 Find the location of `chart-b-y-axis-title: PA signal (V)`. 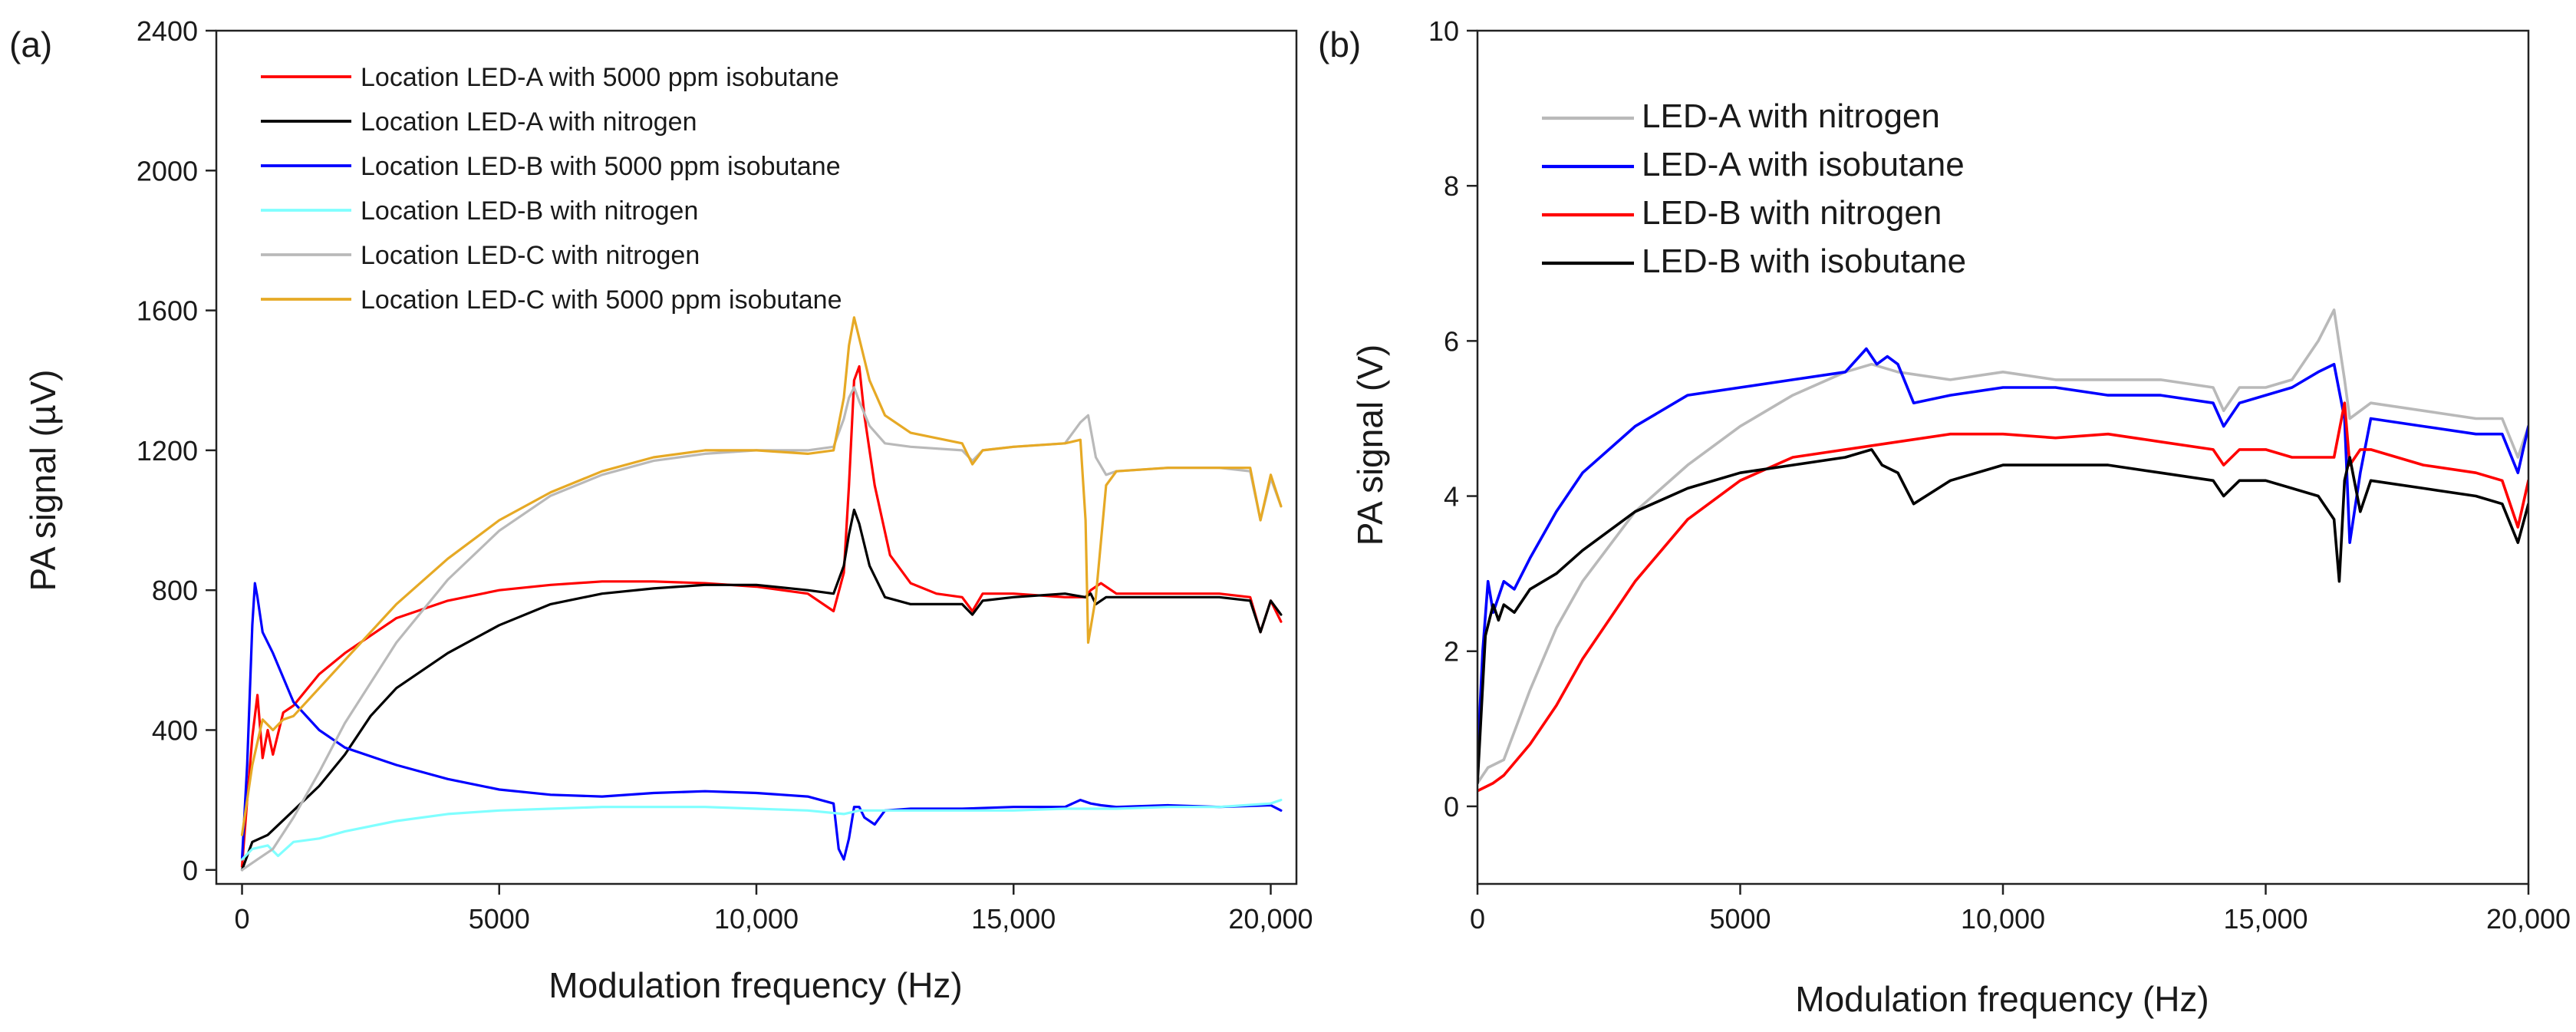

chart-b-y-axis-title: PA signal (V) is located at coordinates (1370, 445).